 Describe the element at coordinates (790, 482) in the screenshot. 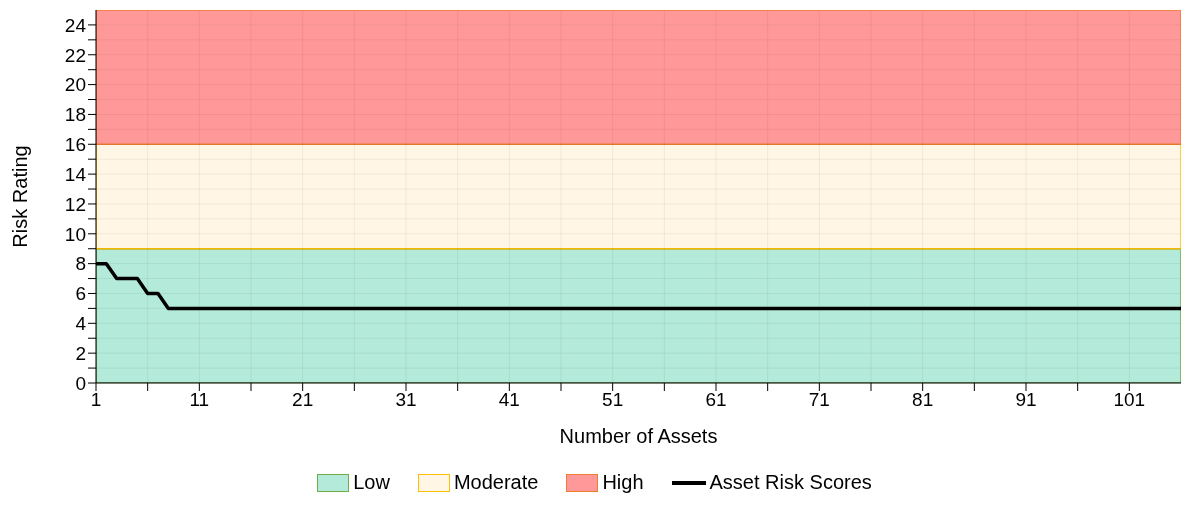

I see `legend-label: Asset Risk Scores` at that location.